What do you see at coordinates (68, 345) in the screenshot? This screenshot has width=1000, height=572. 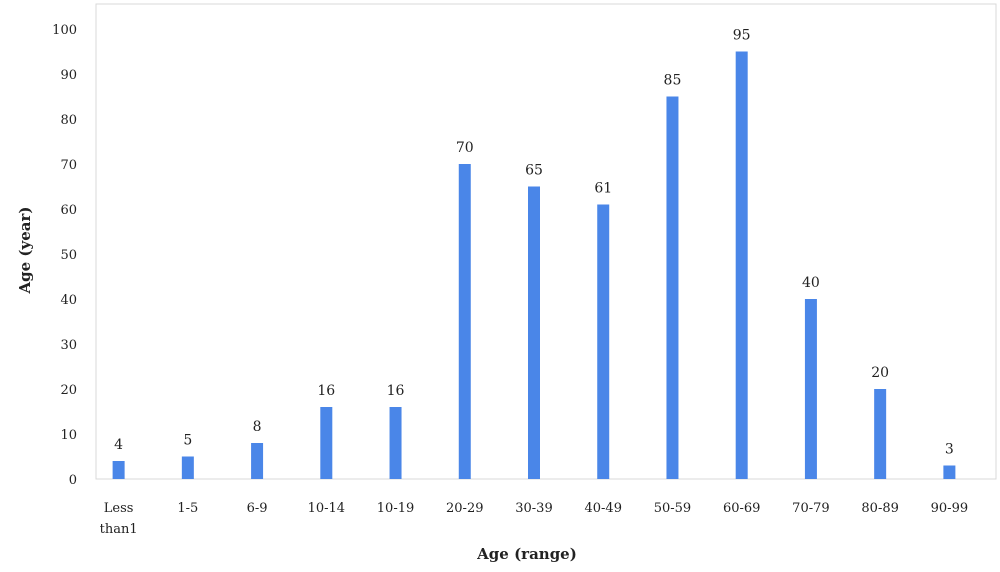 I see `y-tick-label: 30` at bounding box center [68, 345].